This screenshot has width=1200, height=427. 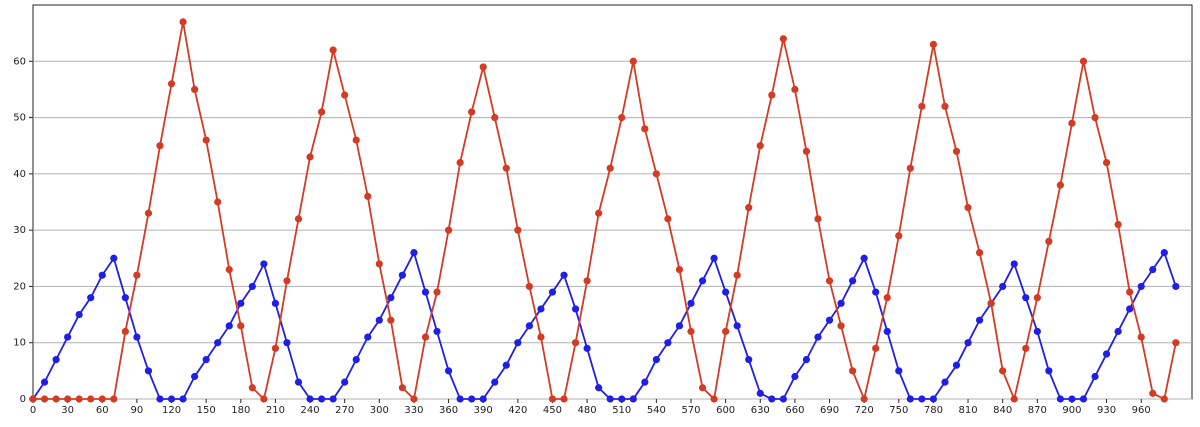 I want to click on x-tick-label: 150, so click(x=206, y=410).